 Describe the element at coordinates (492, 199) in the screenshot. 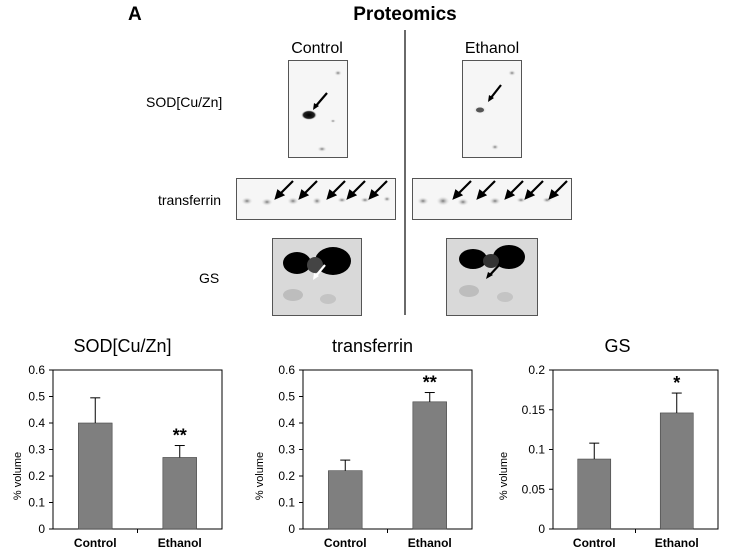

I see `gel-image-transferrin-ethanol` at that location.